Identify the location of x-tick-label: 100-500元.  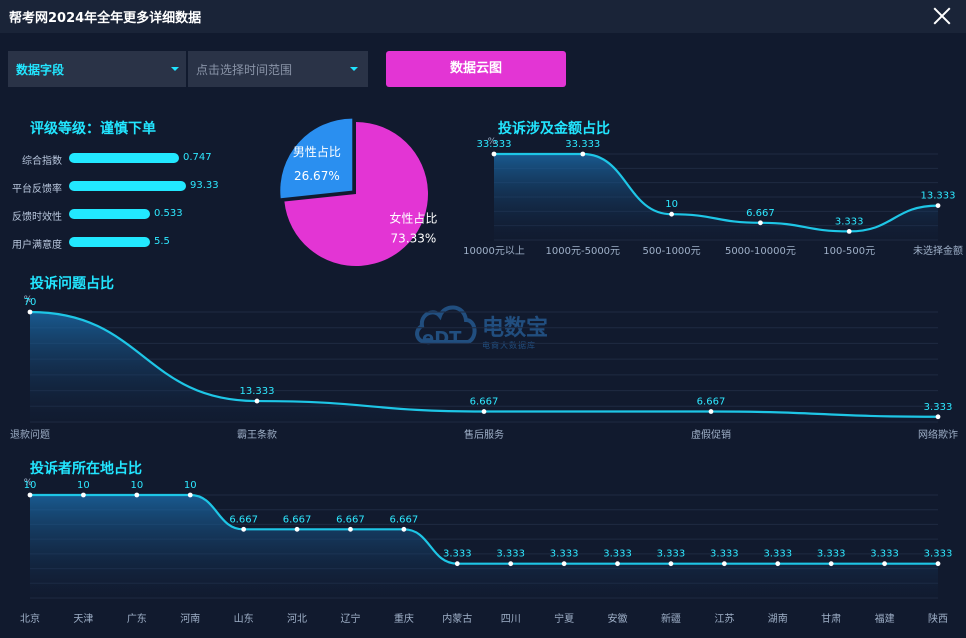
(849, 251).